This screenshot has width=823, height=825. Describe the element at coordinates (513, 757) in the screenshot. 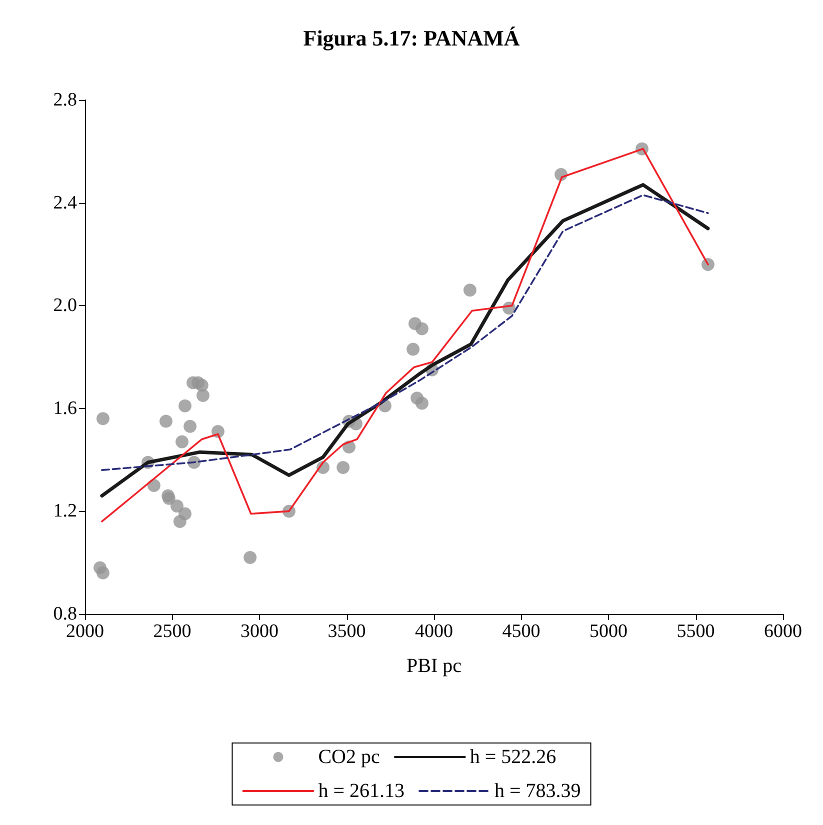

I see `legend-label: h = 522.26` at that location.